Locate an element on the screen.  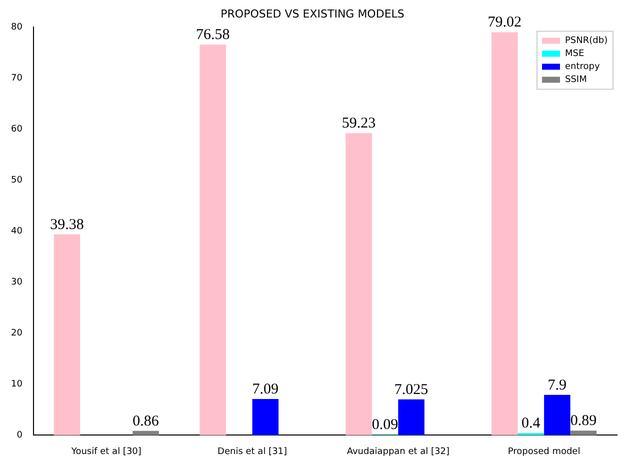
y-tick-label: 20 is located at coordinates (17, 333).